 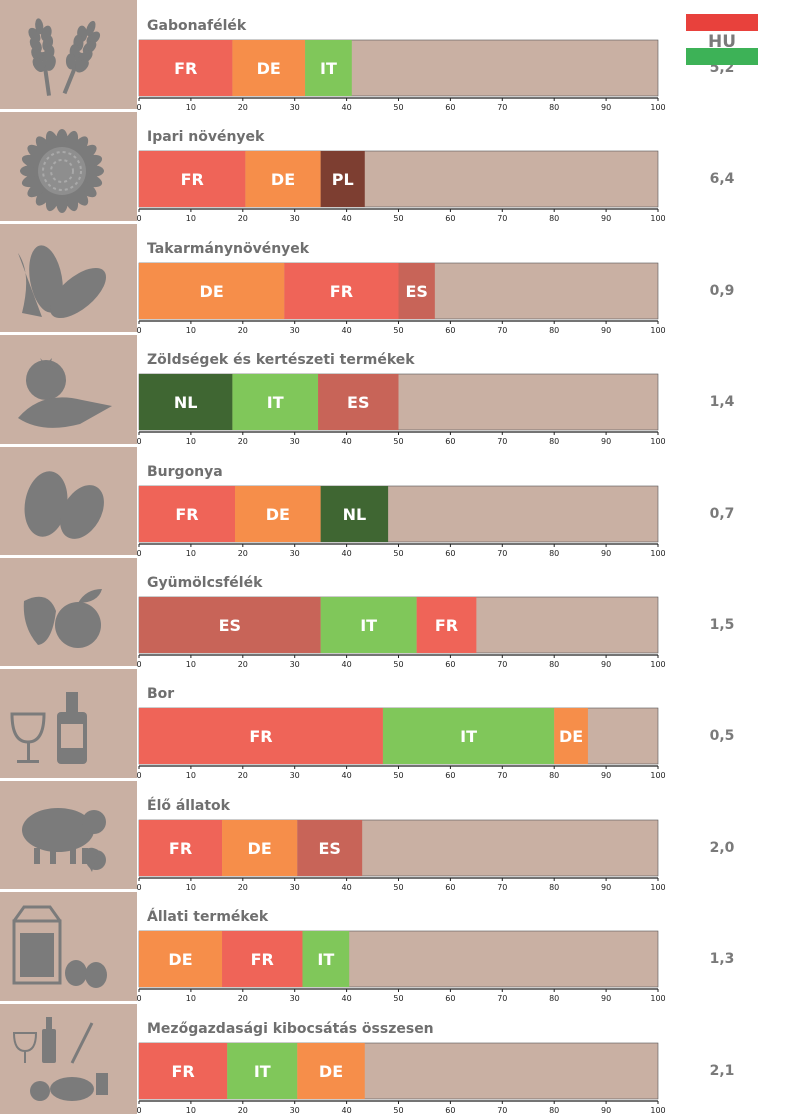 I want to click on row-title: Gyümölcsfélék, so click(x=205, y=583).